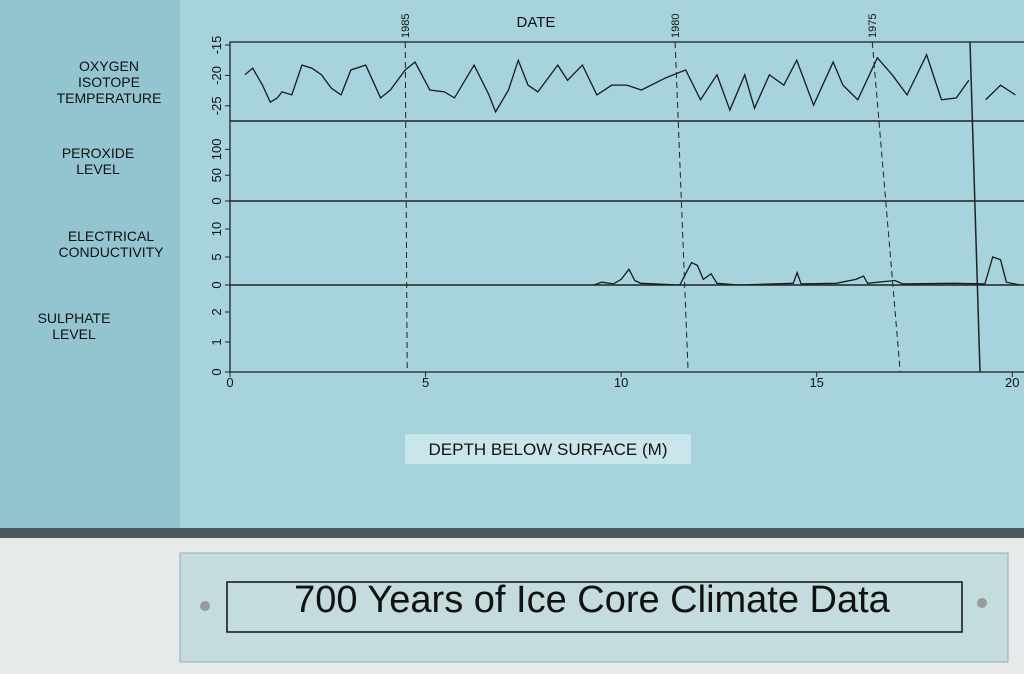 Image resolution: width=1024 pixels, height=674 pixels. I want to click on panel-title: ELECTRICAL CONDUCTIVITY, so click(111, 244).